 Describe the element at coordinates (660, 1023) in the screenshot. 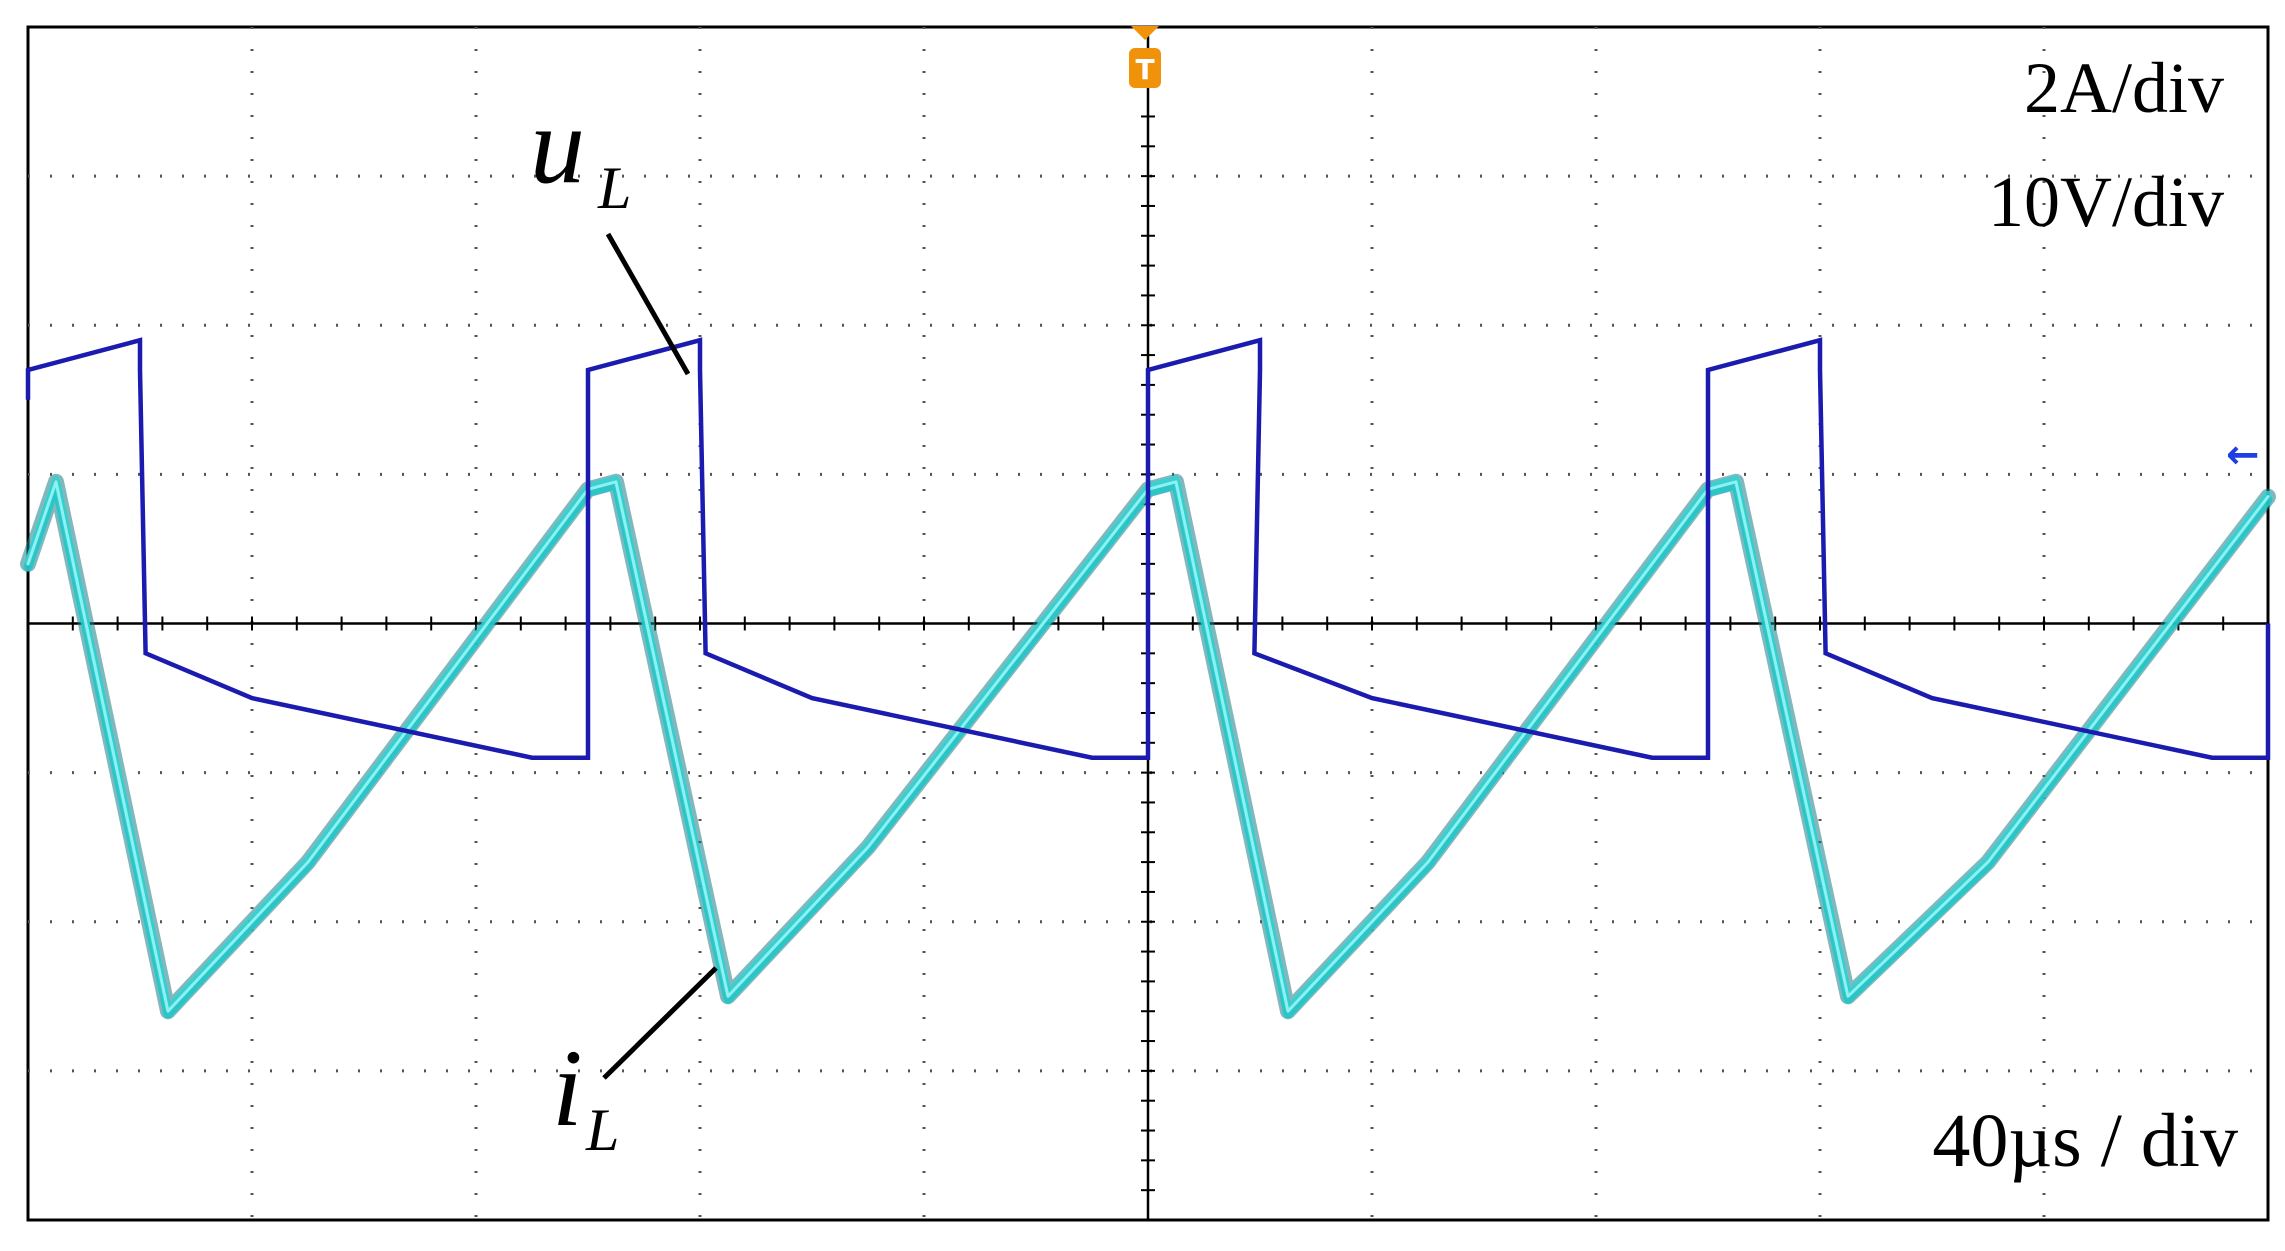

I see `current-leader-line` at that location.